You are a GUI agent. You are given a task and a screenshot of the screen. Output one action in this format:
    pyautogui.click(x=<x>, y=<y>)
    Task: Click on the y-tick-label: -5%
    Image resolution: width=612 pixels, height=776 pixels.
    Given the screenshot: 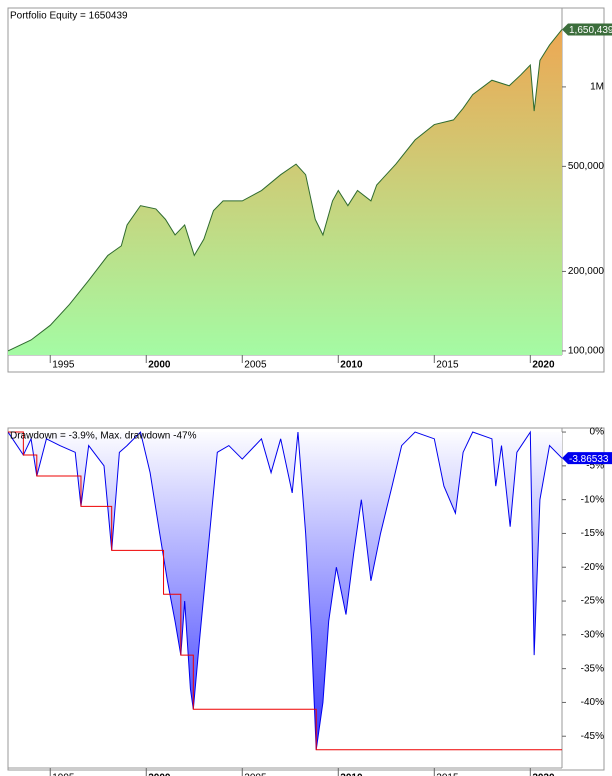 What is the action you would take?
    pyautogui.click(x=595, y=465)
    